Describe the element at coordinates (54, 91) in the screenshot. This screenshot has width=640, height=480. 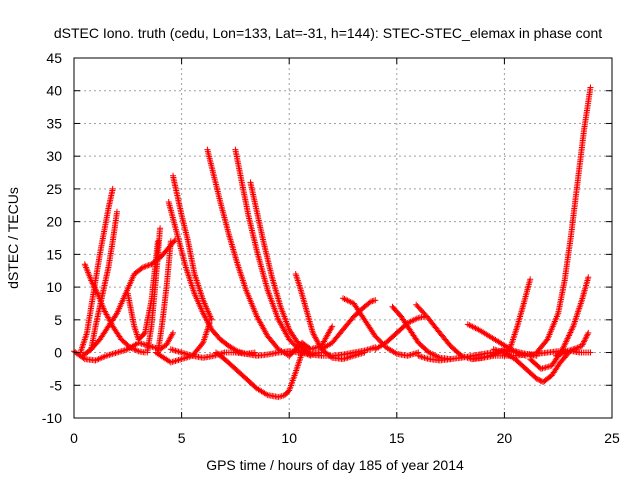
I see `y-tick-label: 40` at that location.